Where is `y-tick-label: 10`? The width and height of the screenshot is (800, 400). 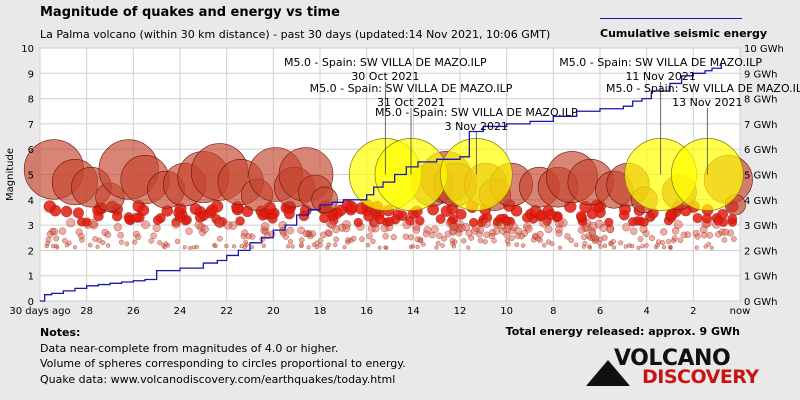 y-tick-label: 10 is located at coordinates (27, 49).